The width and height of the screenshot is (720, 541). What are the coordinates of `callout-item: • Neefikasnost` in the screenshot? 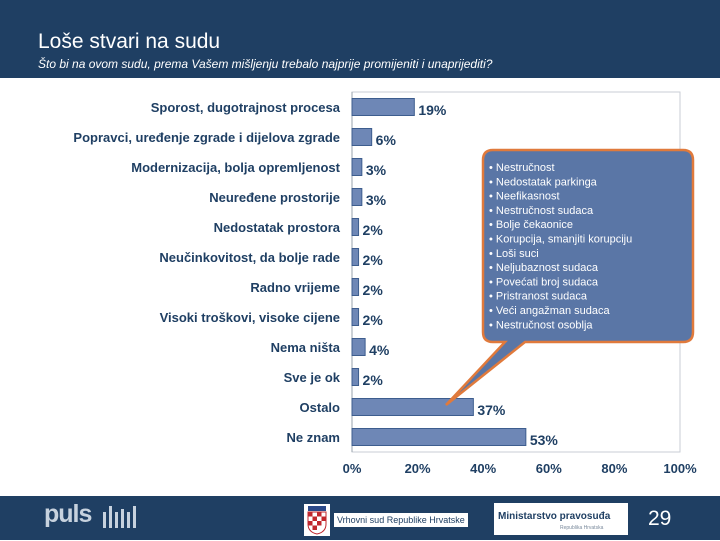 It's located at (524, 197).